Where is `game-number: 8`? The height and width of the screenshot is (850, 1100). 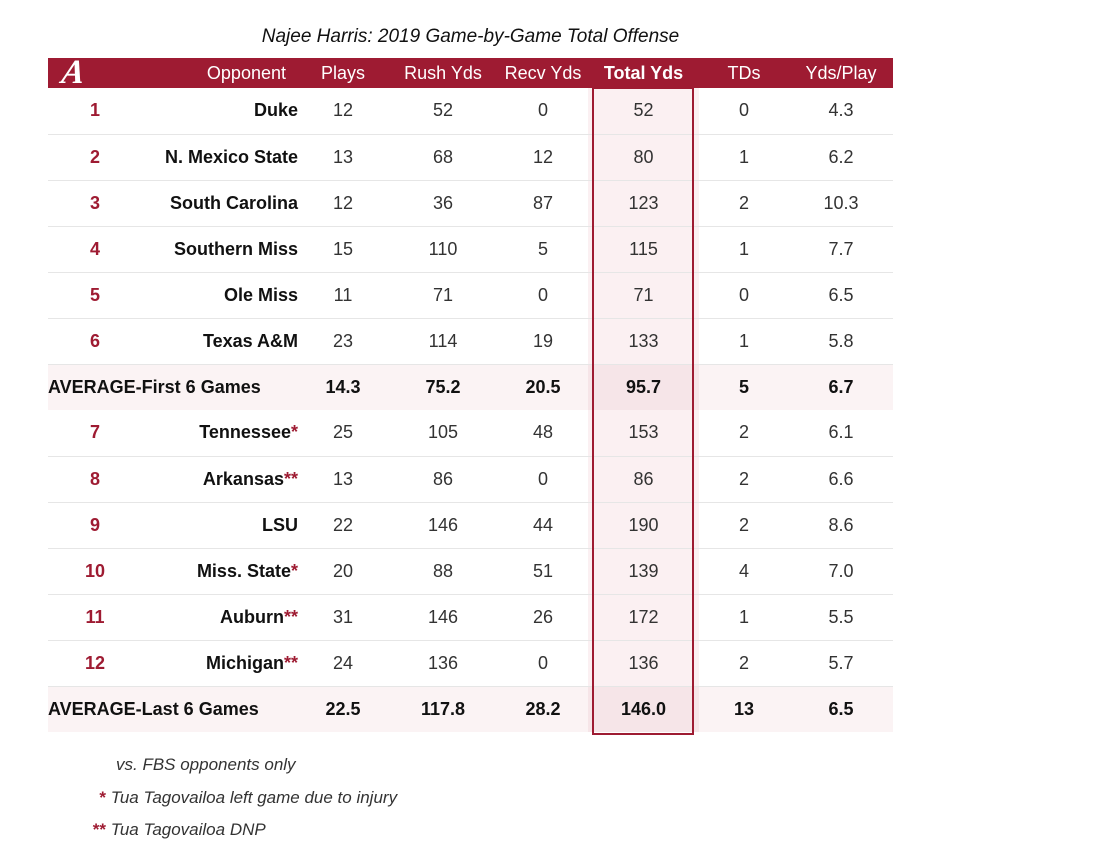 game-number: 8 is located at coordinates (95, 479).